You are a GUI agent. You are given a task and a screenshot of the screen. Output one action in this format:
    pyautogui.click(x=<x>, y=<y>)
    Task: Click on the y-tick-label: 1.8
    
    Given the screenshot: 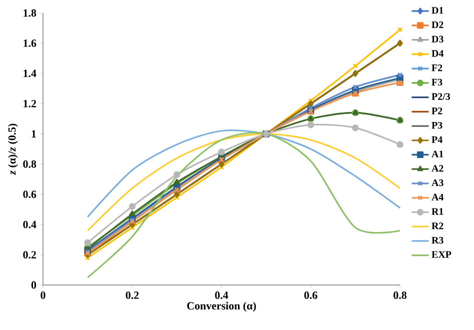 What is the action you would take?
    pyautogui.click(x=30, y=13)
    